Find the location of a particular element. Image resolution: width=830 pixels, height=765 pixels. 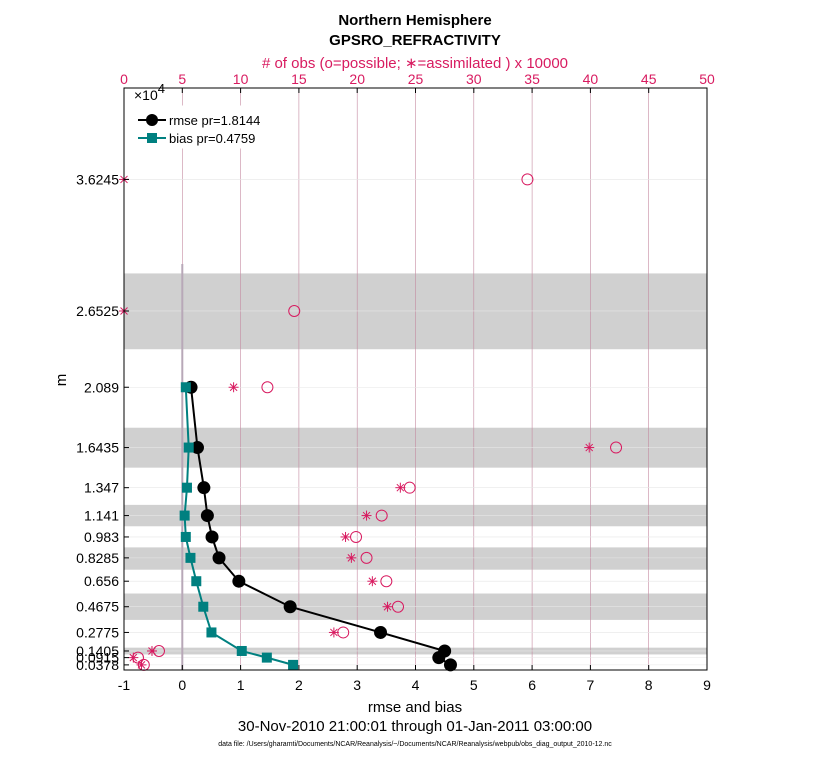

x-tick-label-4: 4 is located at coordinates (416, 685).